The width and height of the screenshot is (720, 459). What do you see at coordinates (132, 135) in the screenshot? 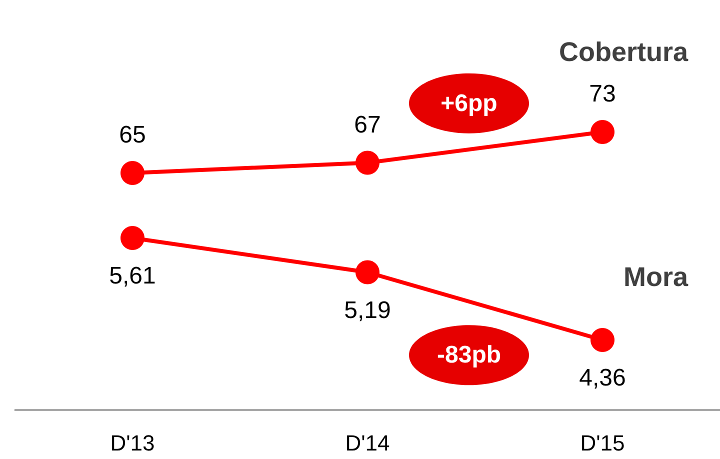
I see `data-label: 65` at bounding box center [132, 135].